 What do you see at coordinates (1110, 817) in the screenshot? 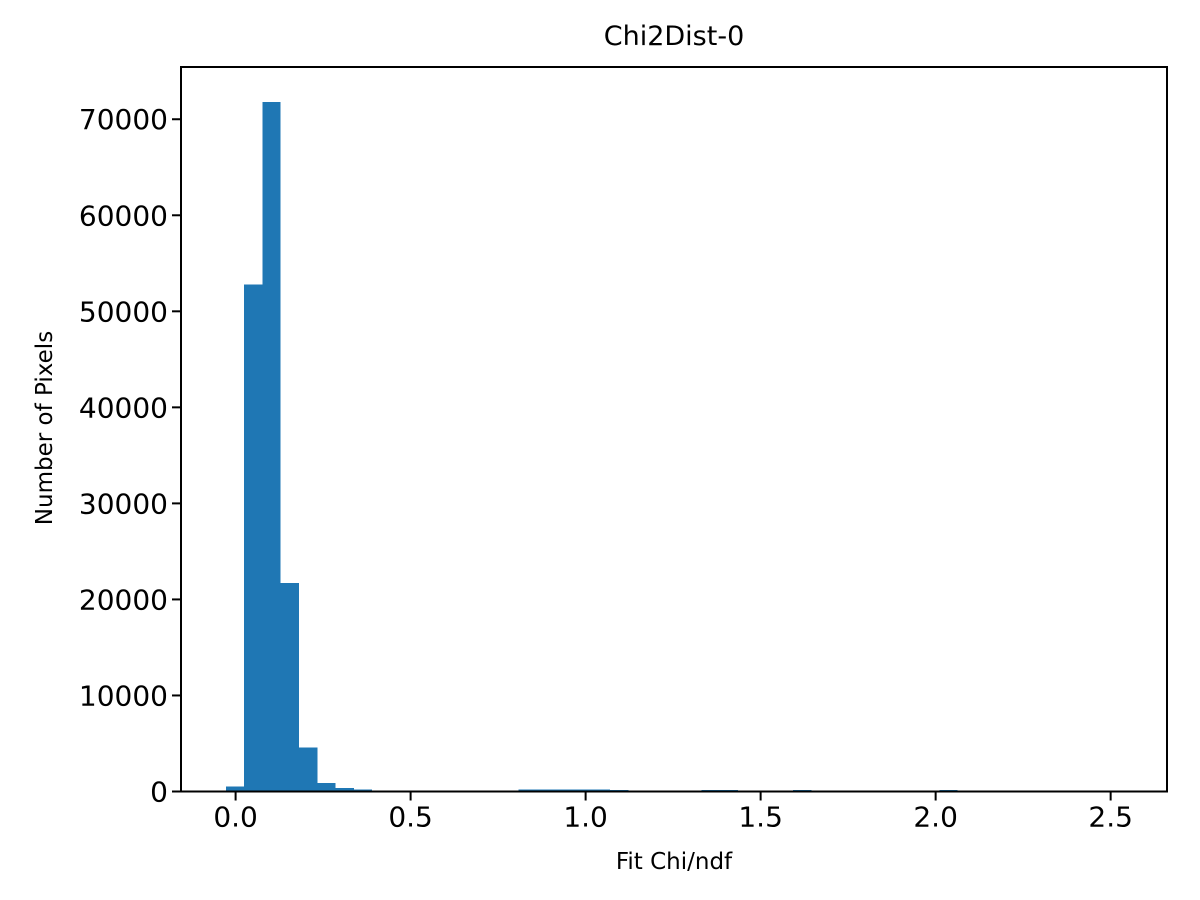
I see `x-tick-label: 2.5` at bounding box center [1110, 817].